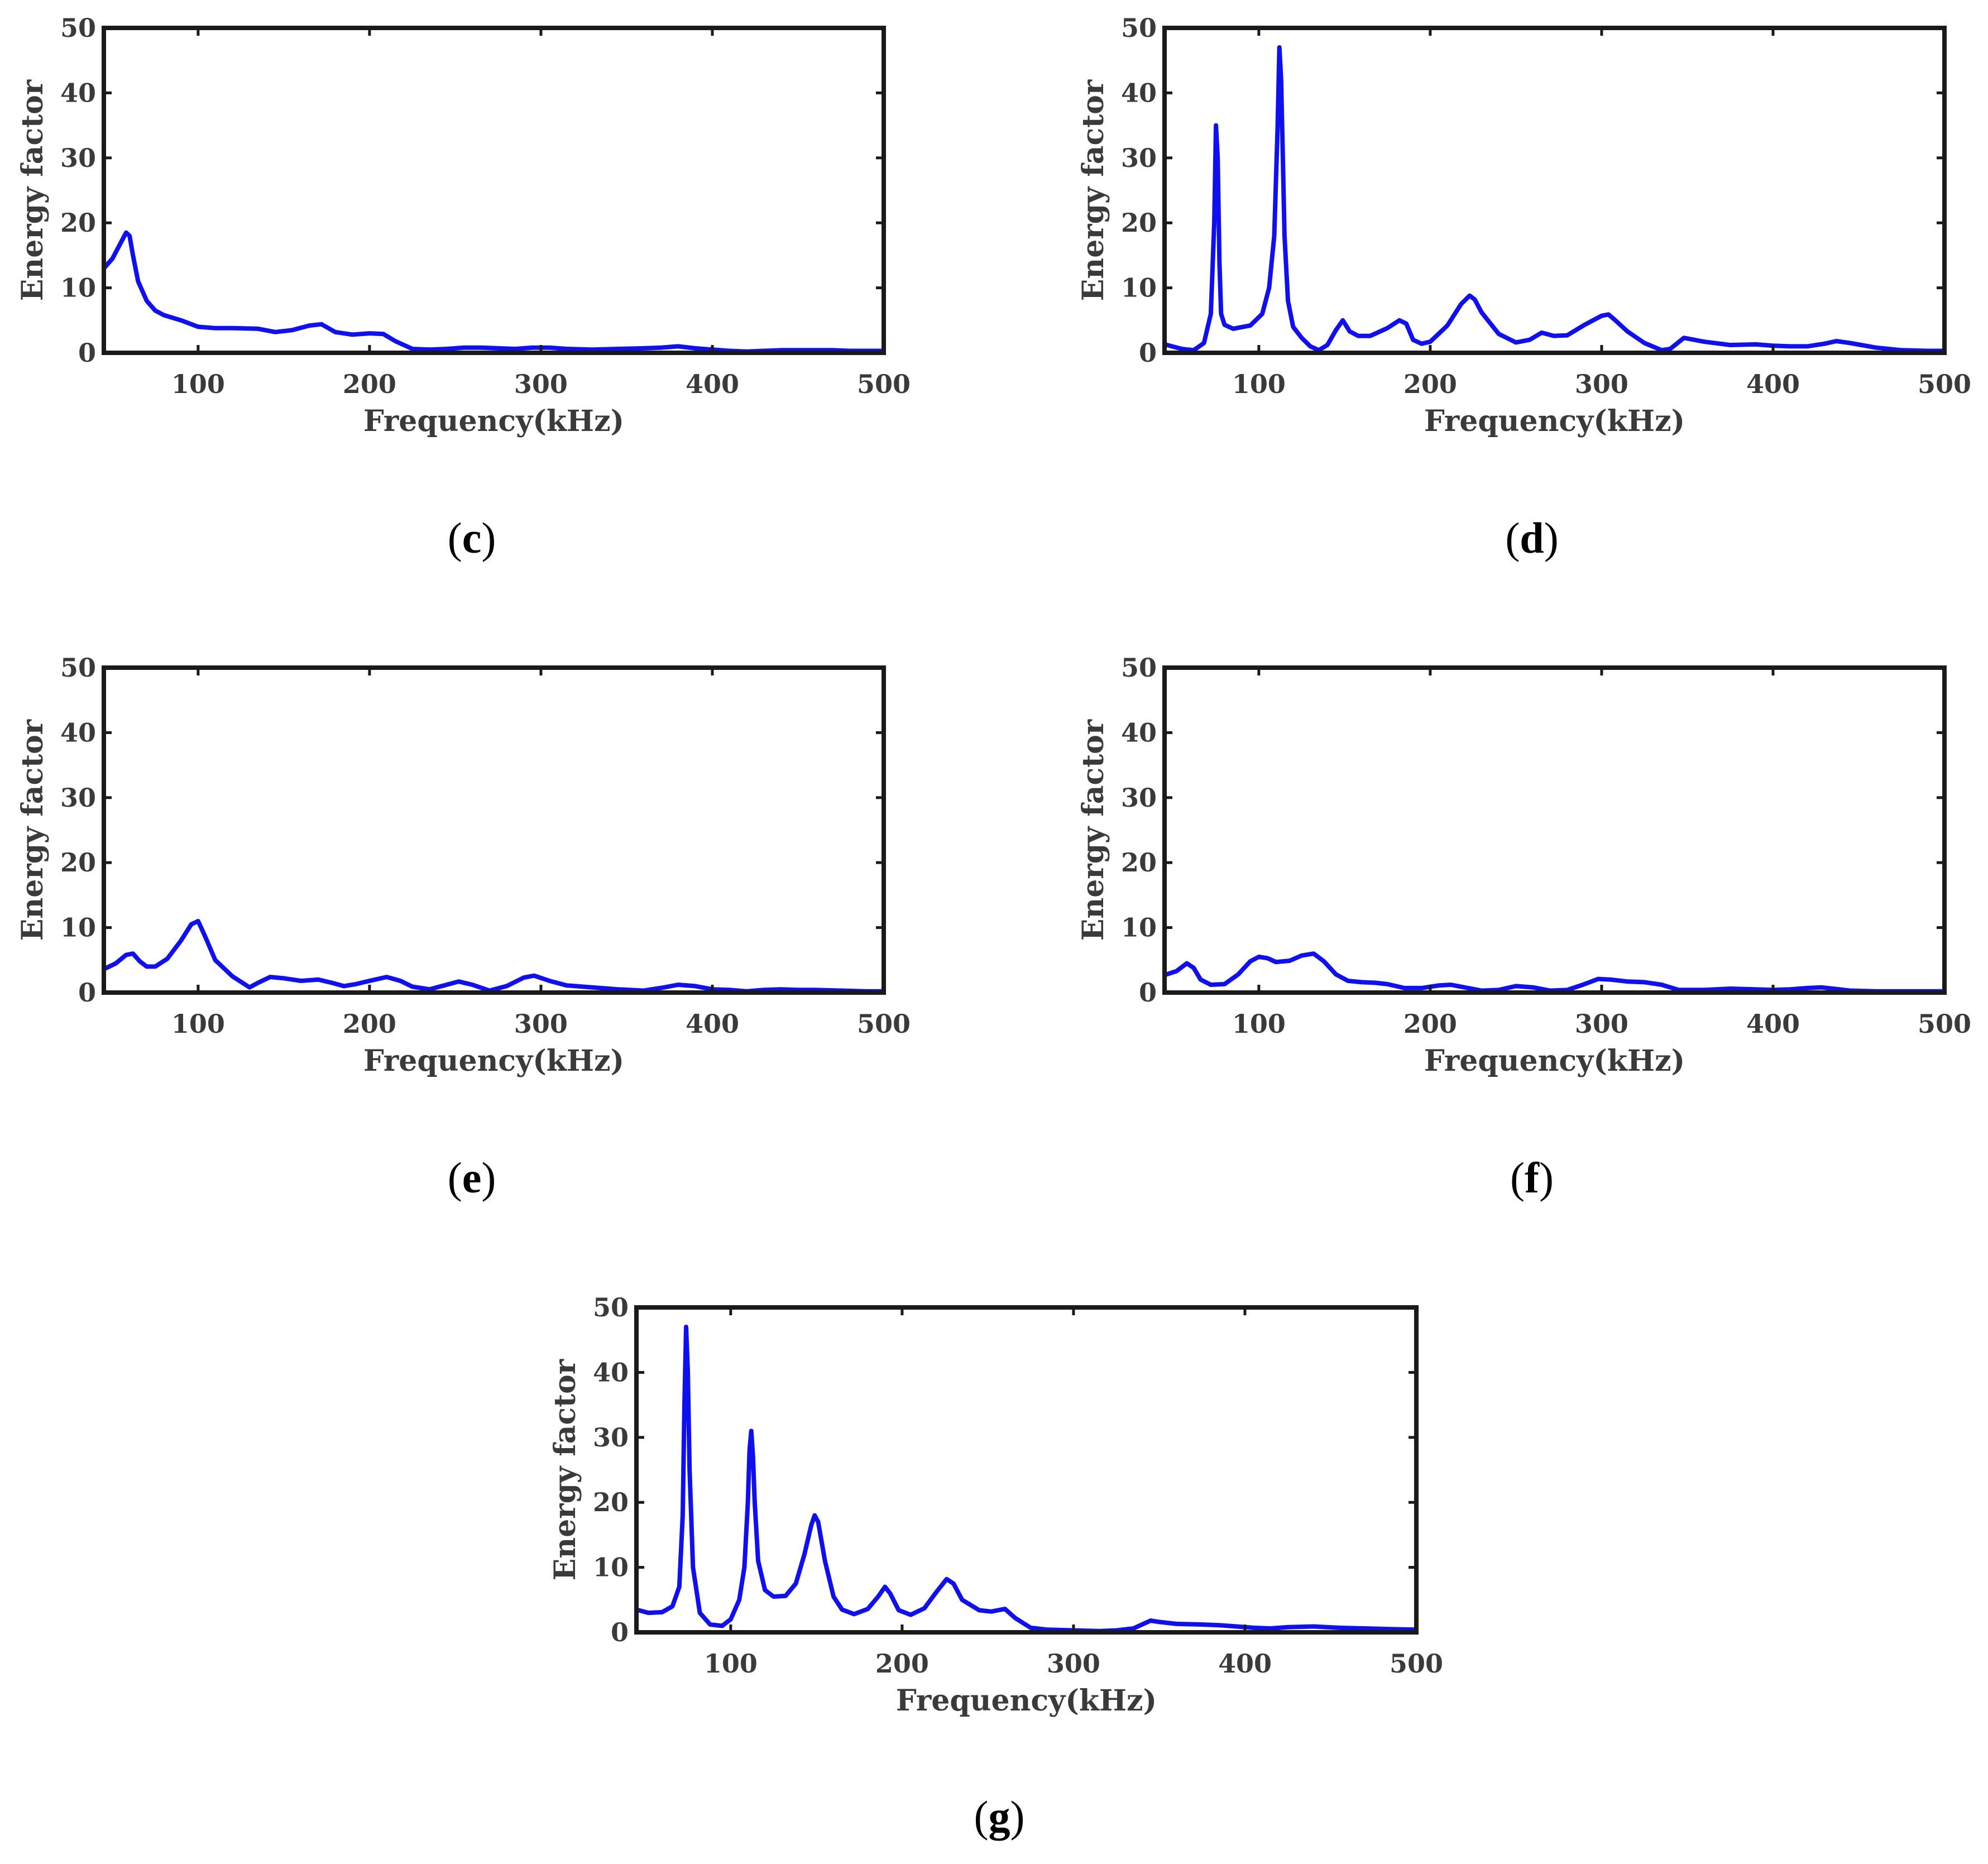 The height and width of the screenshot is (1864, 1988). I want to click on x-tick-label-g-400: 400, so click(1245, 1664).